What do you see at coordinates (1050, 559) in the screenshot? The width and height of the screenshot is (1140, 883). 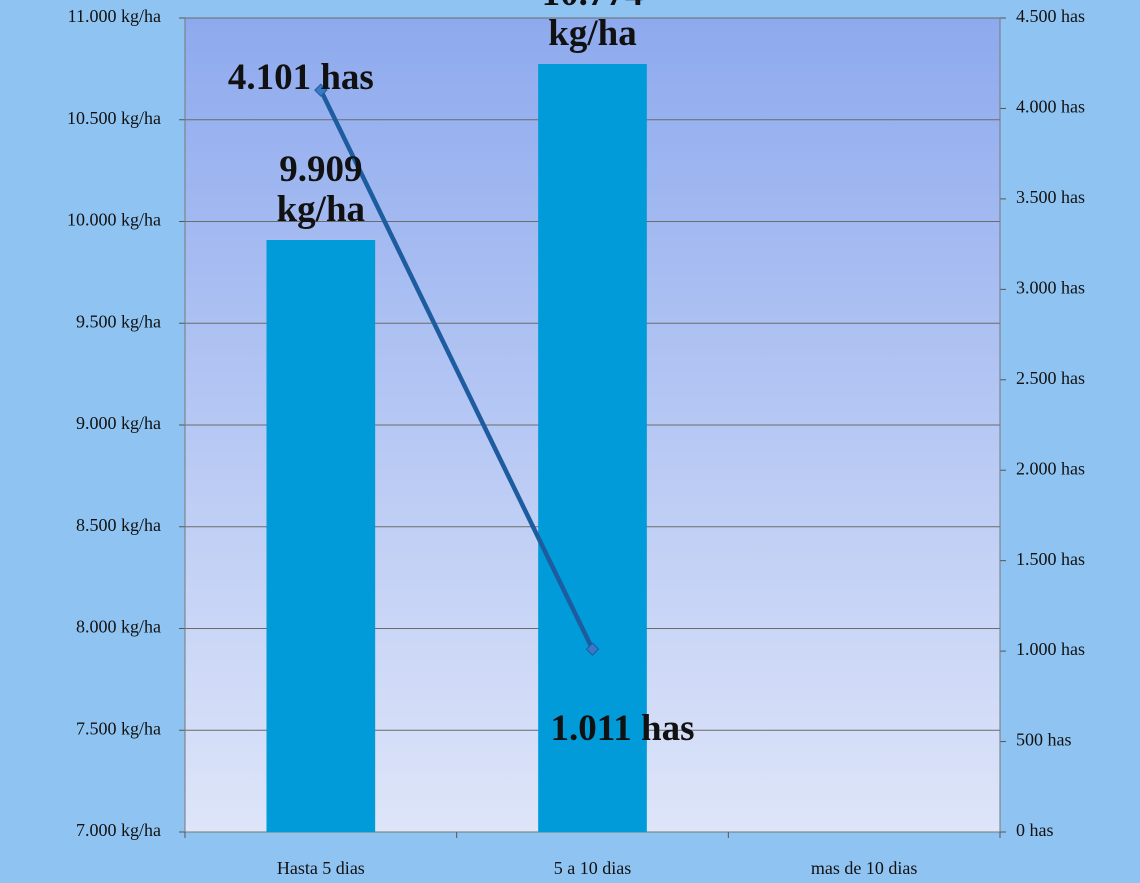 I see `y2-tick-label: 1.500 has` at bounding box center [1050, 559].